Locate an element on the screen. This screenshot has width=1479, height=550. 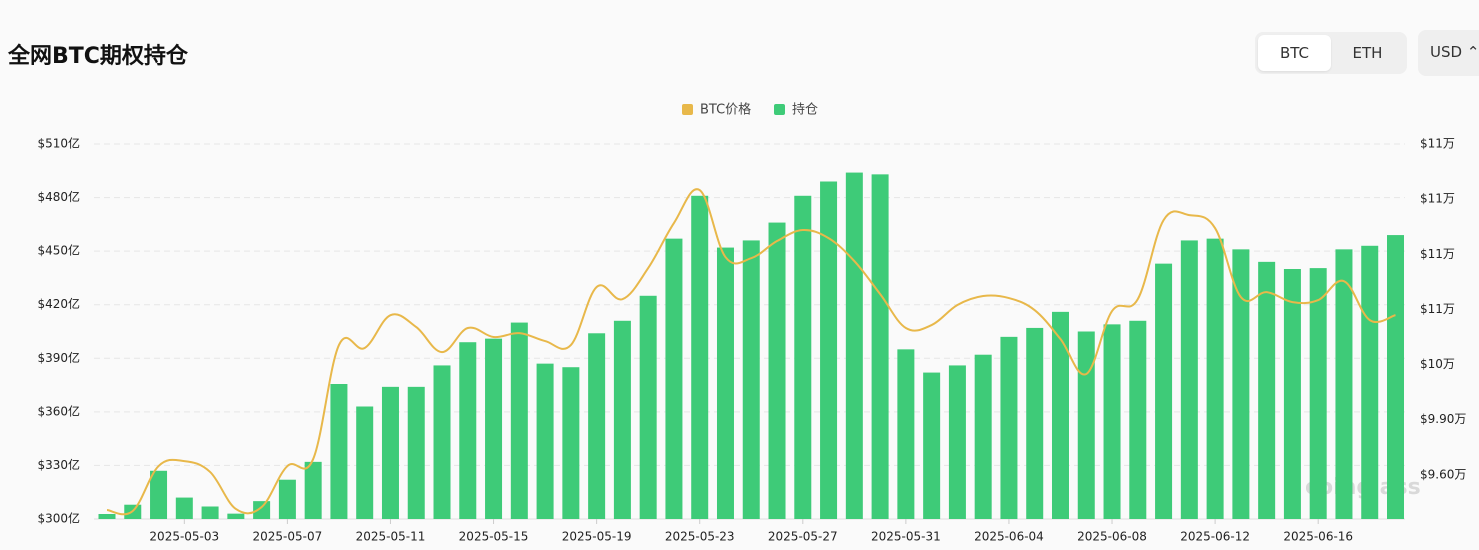
y-tick-label: $360亿 is located at coordinates (58, 410).